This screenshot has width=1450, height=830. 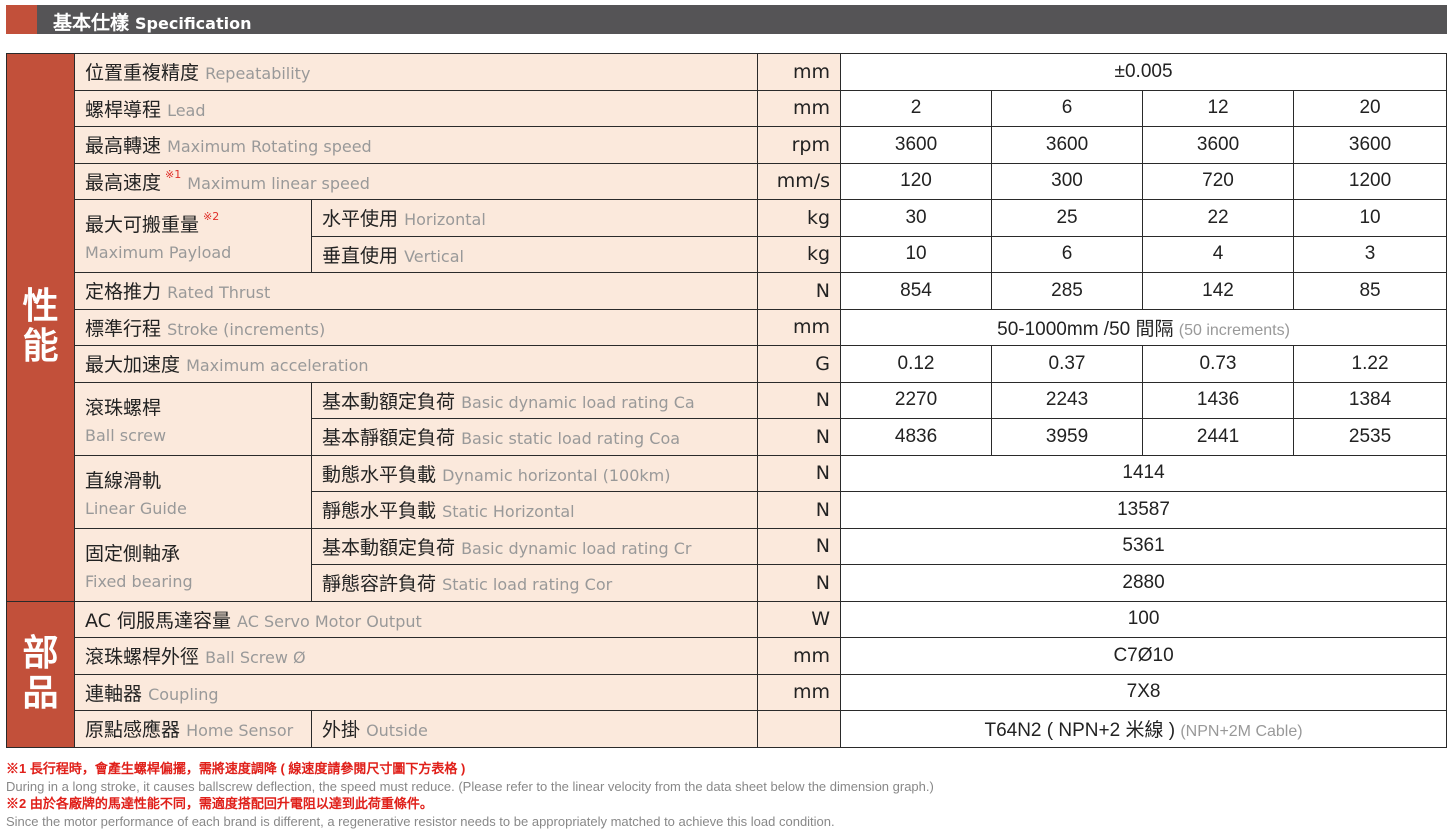 I want to click on value-cell: 2880, so click(x=1144, y=583).